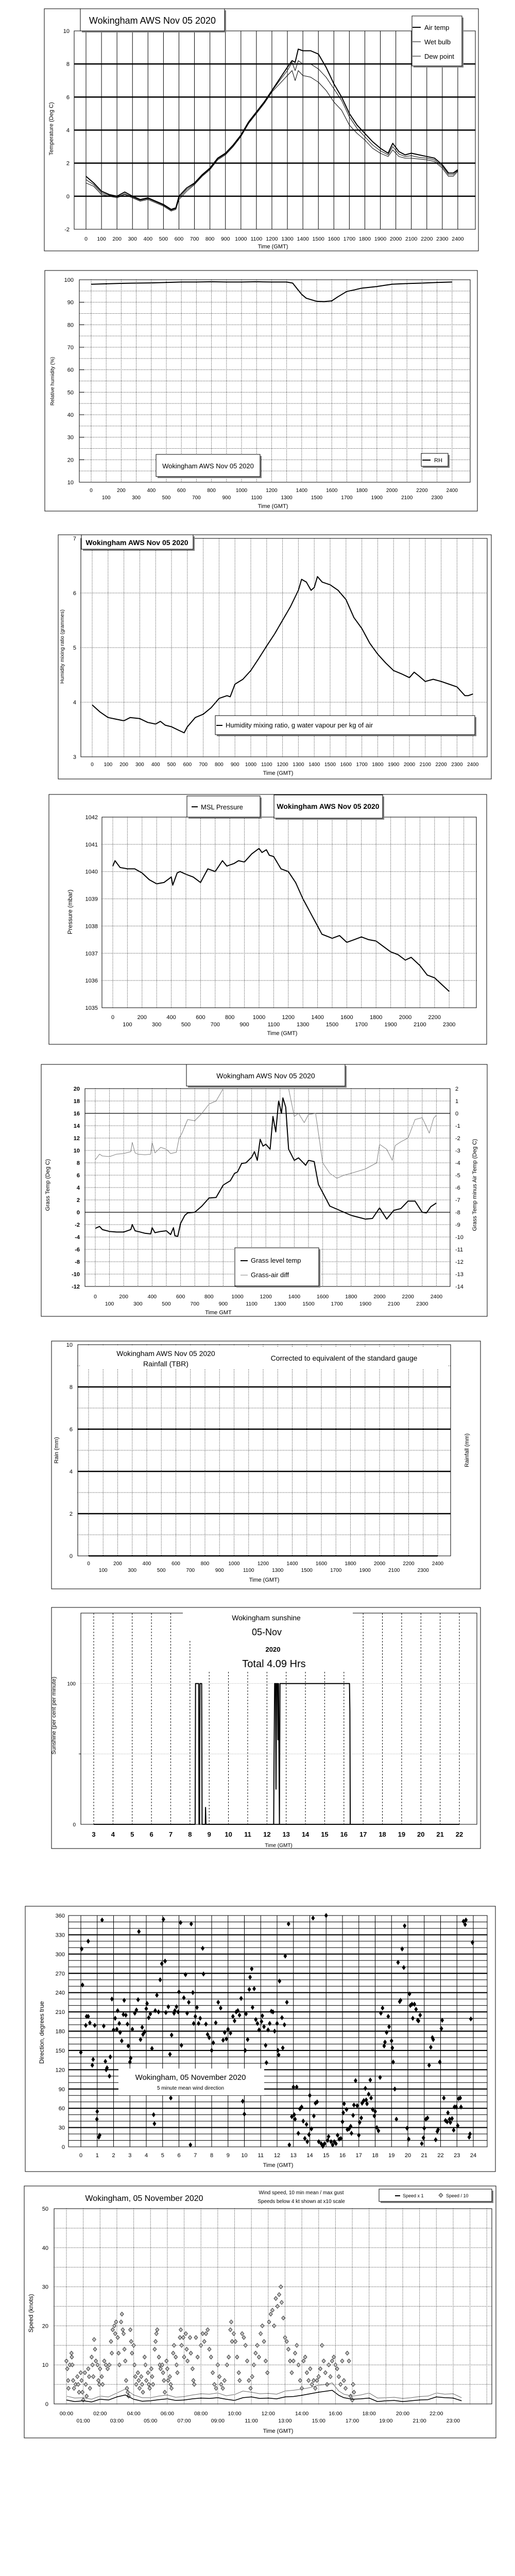 The width and height of the screenshot is (515, 2576). I want to click on chart-note: Speeds below 4 kt shown at x10 scale, so click(301, 2202).